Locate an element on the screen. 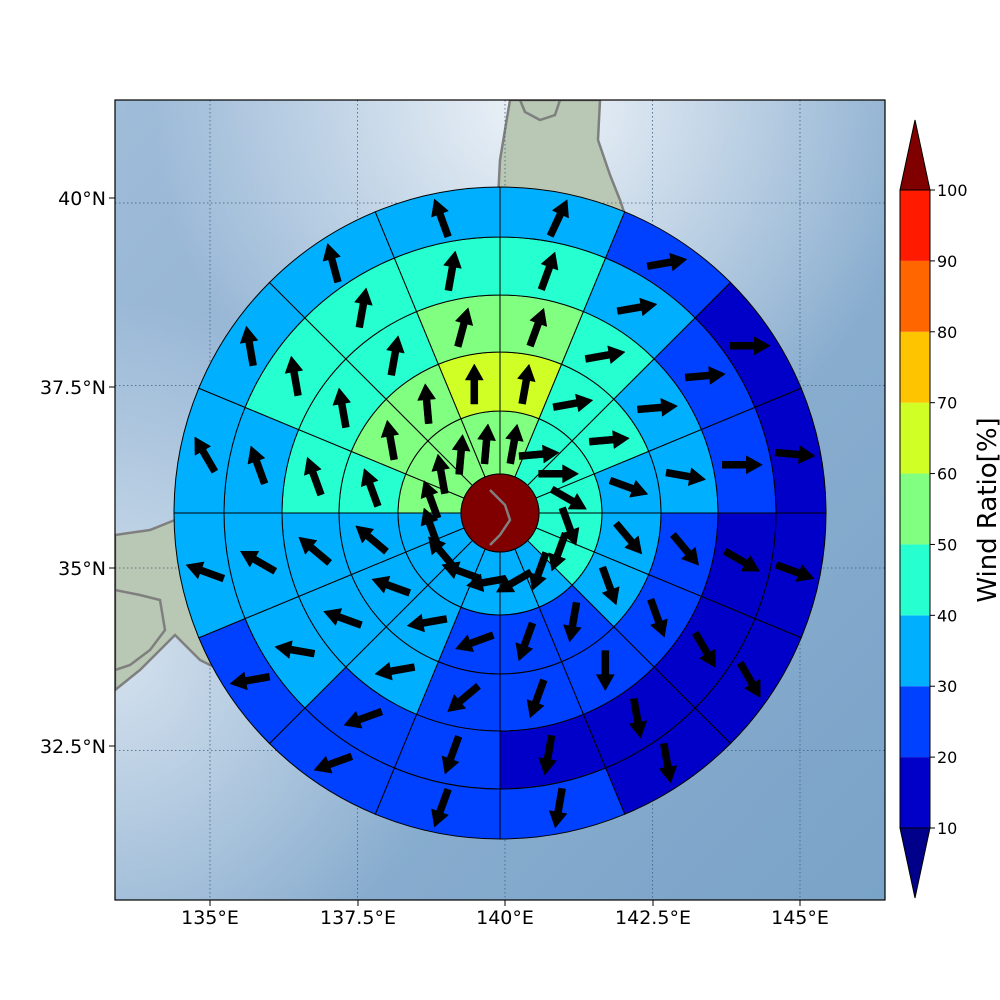 This screenshot has height=1000, width=1000. x-tick-label: 142.5°E is located at coordinates (653, 918).